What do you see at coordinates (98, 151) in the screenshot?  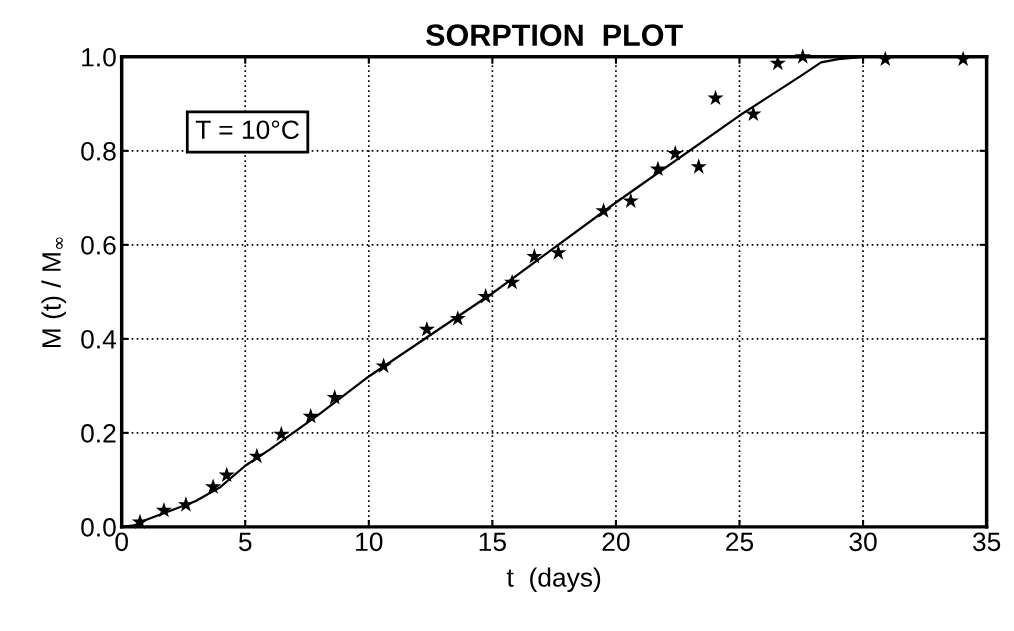 I see `y-tick-label: 0.8` at bounding box center [98, 151].